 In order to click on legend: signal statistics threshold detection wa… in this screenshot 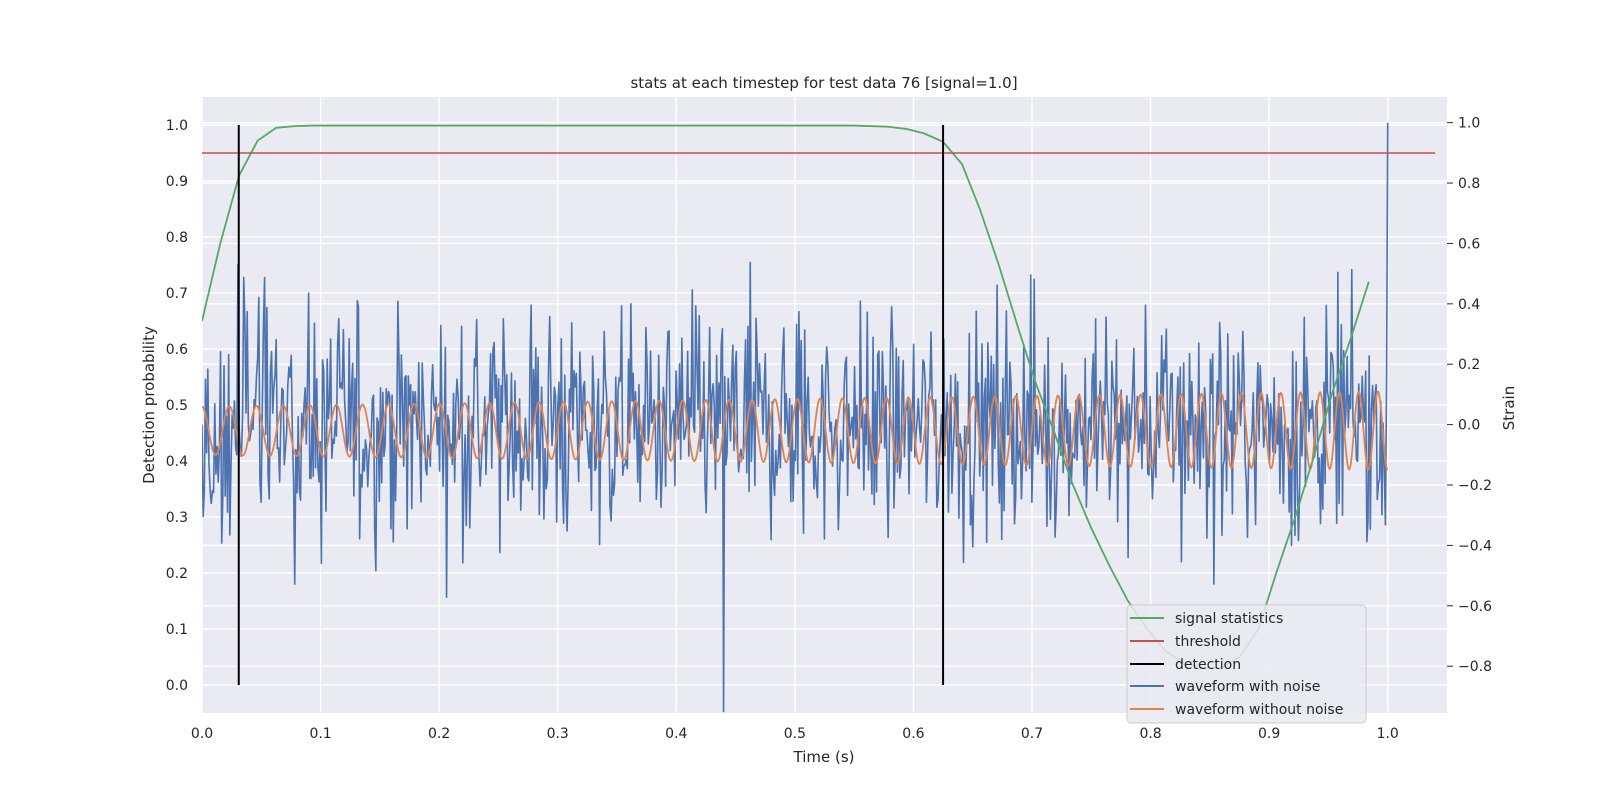, I will do `click(1246, 664)`.